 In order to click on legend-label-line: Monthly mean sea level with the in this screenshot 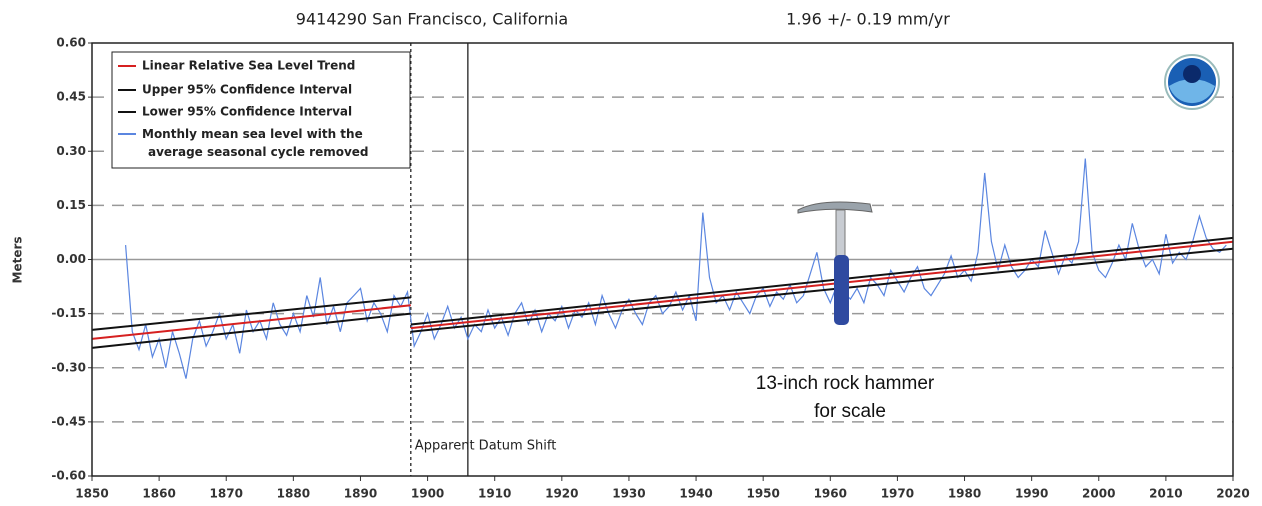, I will do `click(252, 134)`.